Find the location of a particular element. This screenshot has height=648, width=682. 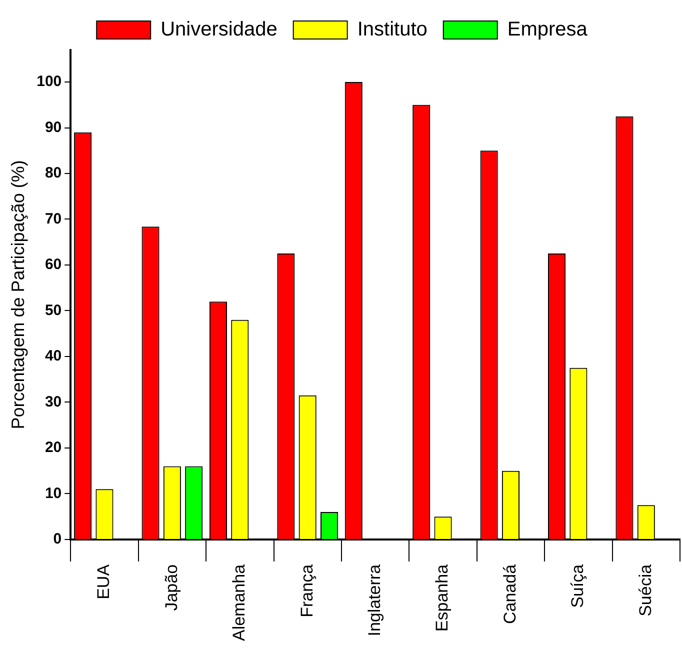

y-tick-label: 90 is located at coordinates (53, 127).